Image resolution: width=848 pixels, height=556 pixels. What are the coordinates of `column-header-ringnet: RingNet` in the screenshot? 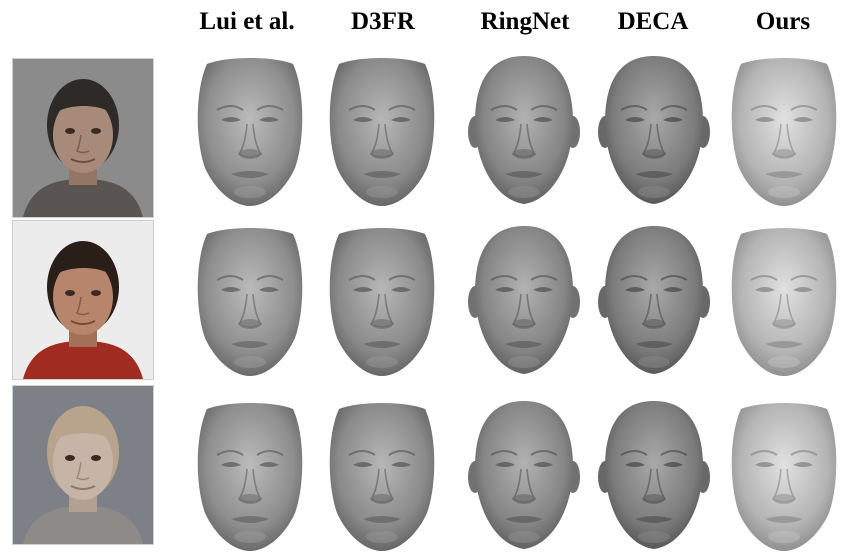 It's located at (525, 21).